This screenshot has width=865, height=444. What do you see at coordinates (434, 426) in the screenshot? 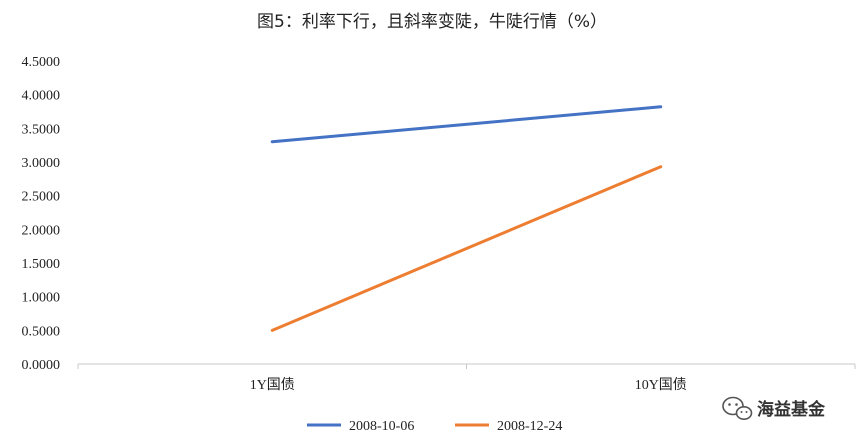
I see `legend: 2008-10-06 2008-12-24` at bounding box center [434, 426].